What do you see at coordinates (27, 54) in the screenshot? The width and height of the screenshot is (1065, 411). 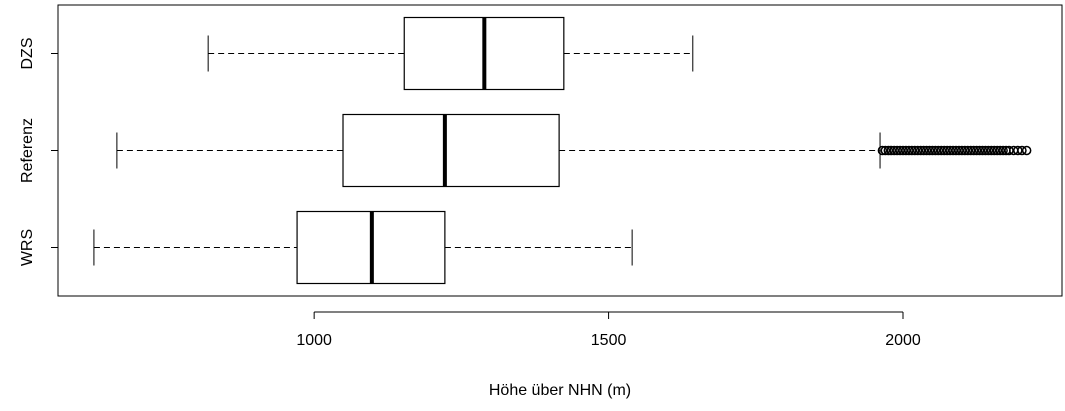 I see `y-tick-label: DZS` at bounding box center [27, 54].